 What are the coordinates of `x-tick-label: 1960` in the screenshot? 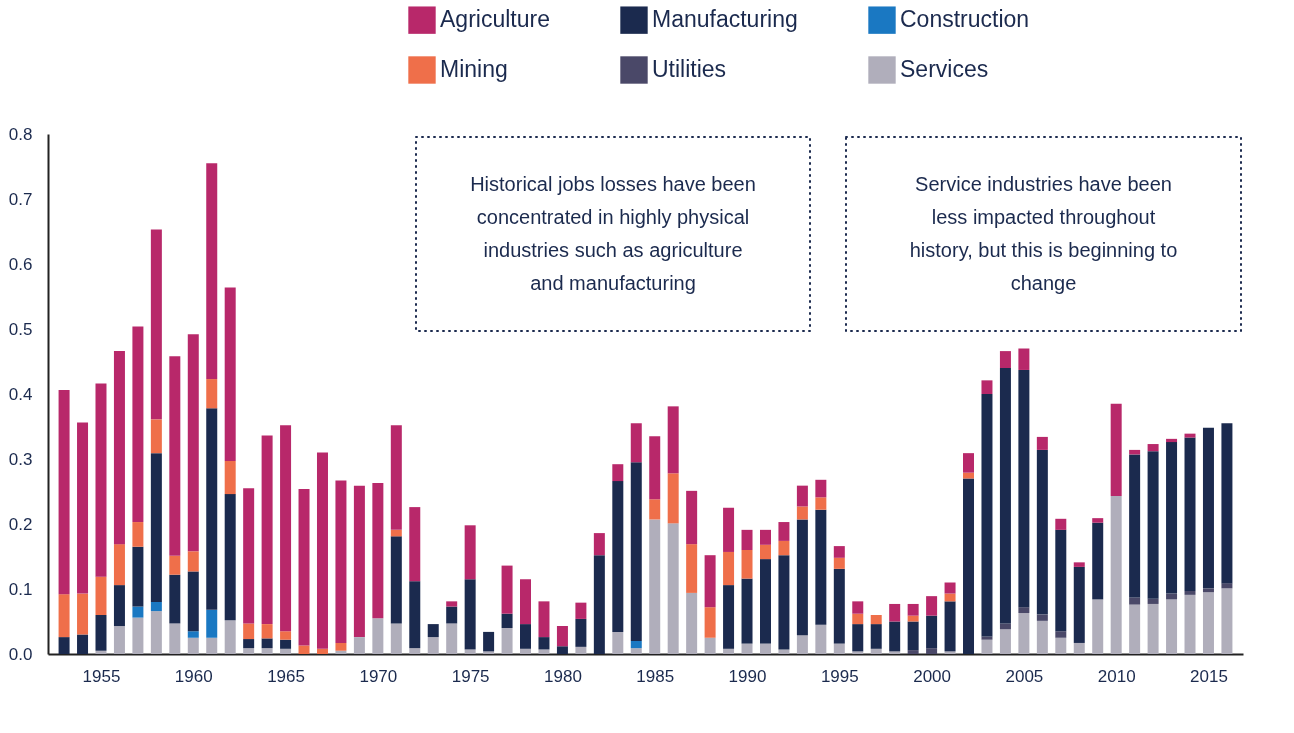 It's located at (193, 676).